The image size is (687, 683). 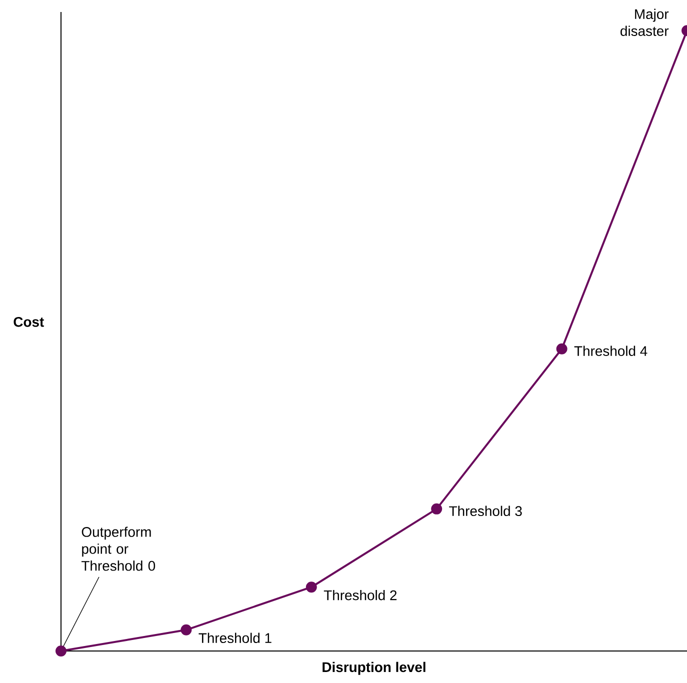 I want to click on annotation: Threshold 2, so click(x=360, y=595).